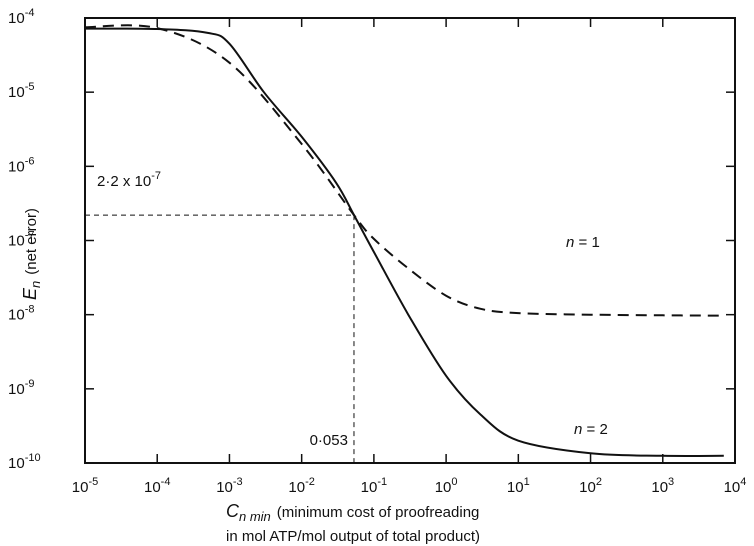  What do you see at coordinates (21, 240) in the screenshot?
I see `y-tick-label: 10⁻⁷` at bounding box center [21, 240].